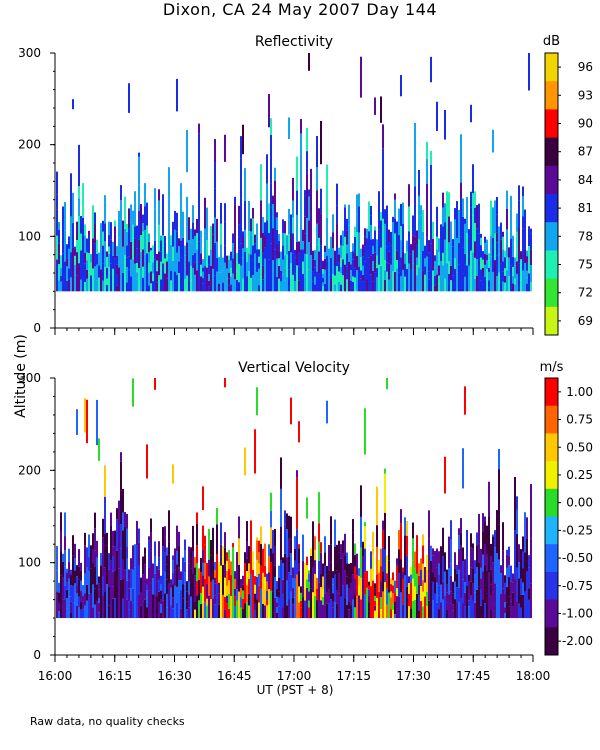 The image size is (600, 750). Describe the element at coordinates (552, 367) in the screenshot. I see `colorbar-unit: m/s` at that location.